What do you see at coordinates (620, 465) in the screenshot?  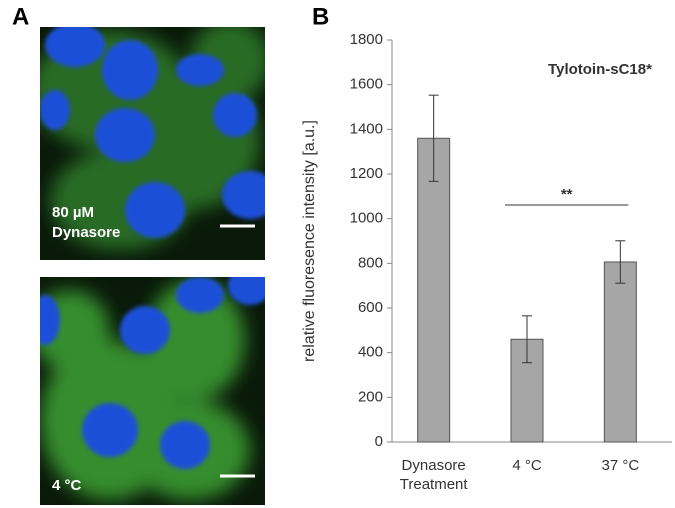 I see `x-tick-label: 37 °C` at bounding box center [620, 465].